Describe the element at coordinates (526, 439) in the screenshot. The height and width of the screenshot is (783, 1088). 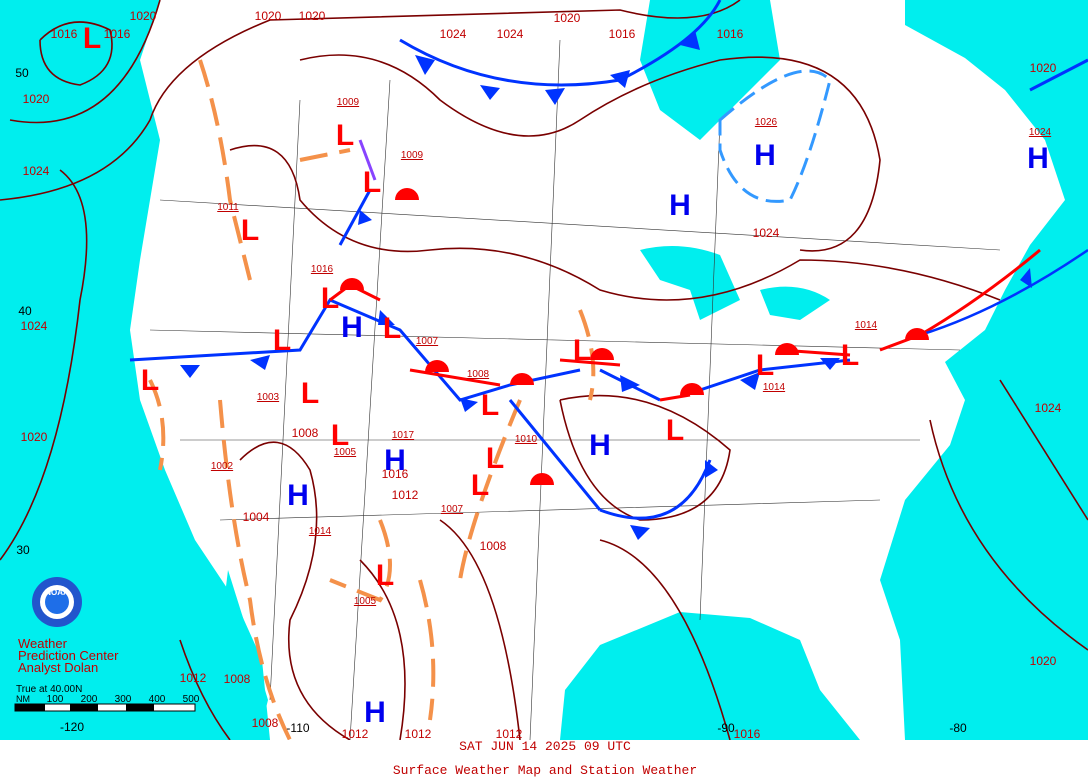
I see `center-pressure: 1010` at that location.